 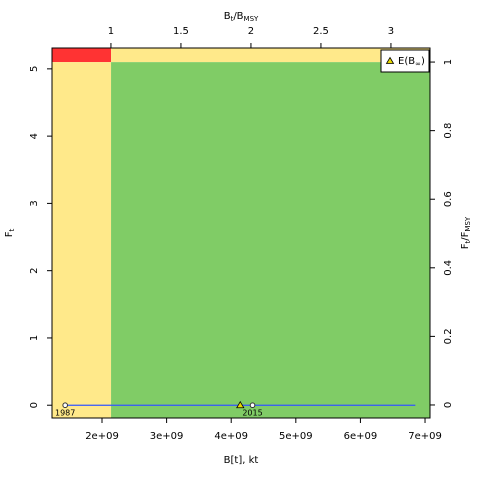 I want to click on y-axis-label: Ft, so click(x=10, y=232).